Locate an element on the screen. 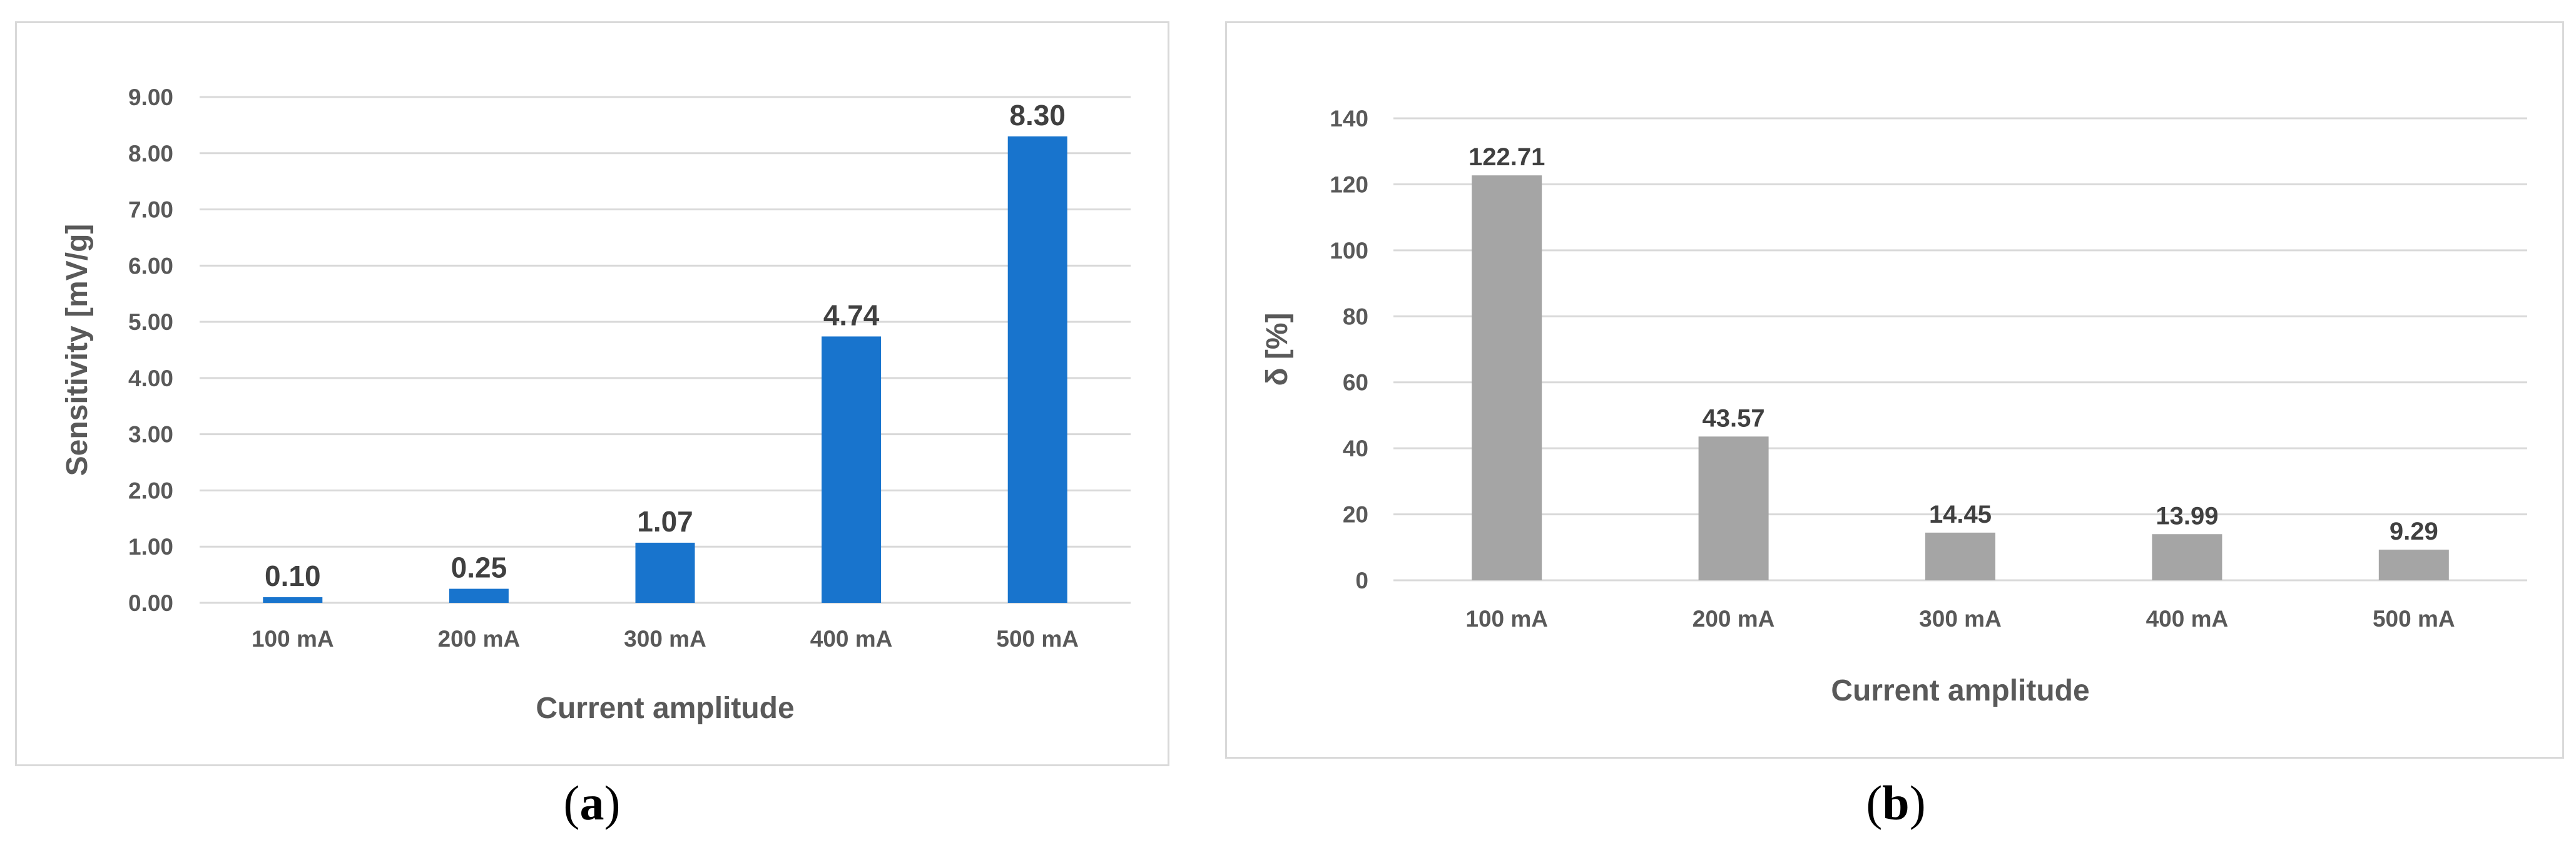  caption-b-close: ) is located at coordinates (1918, 803).